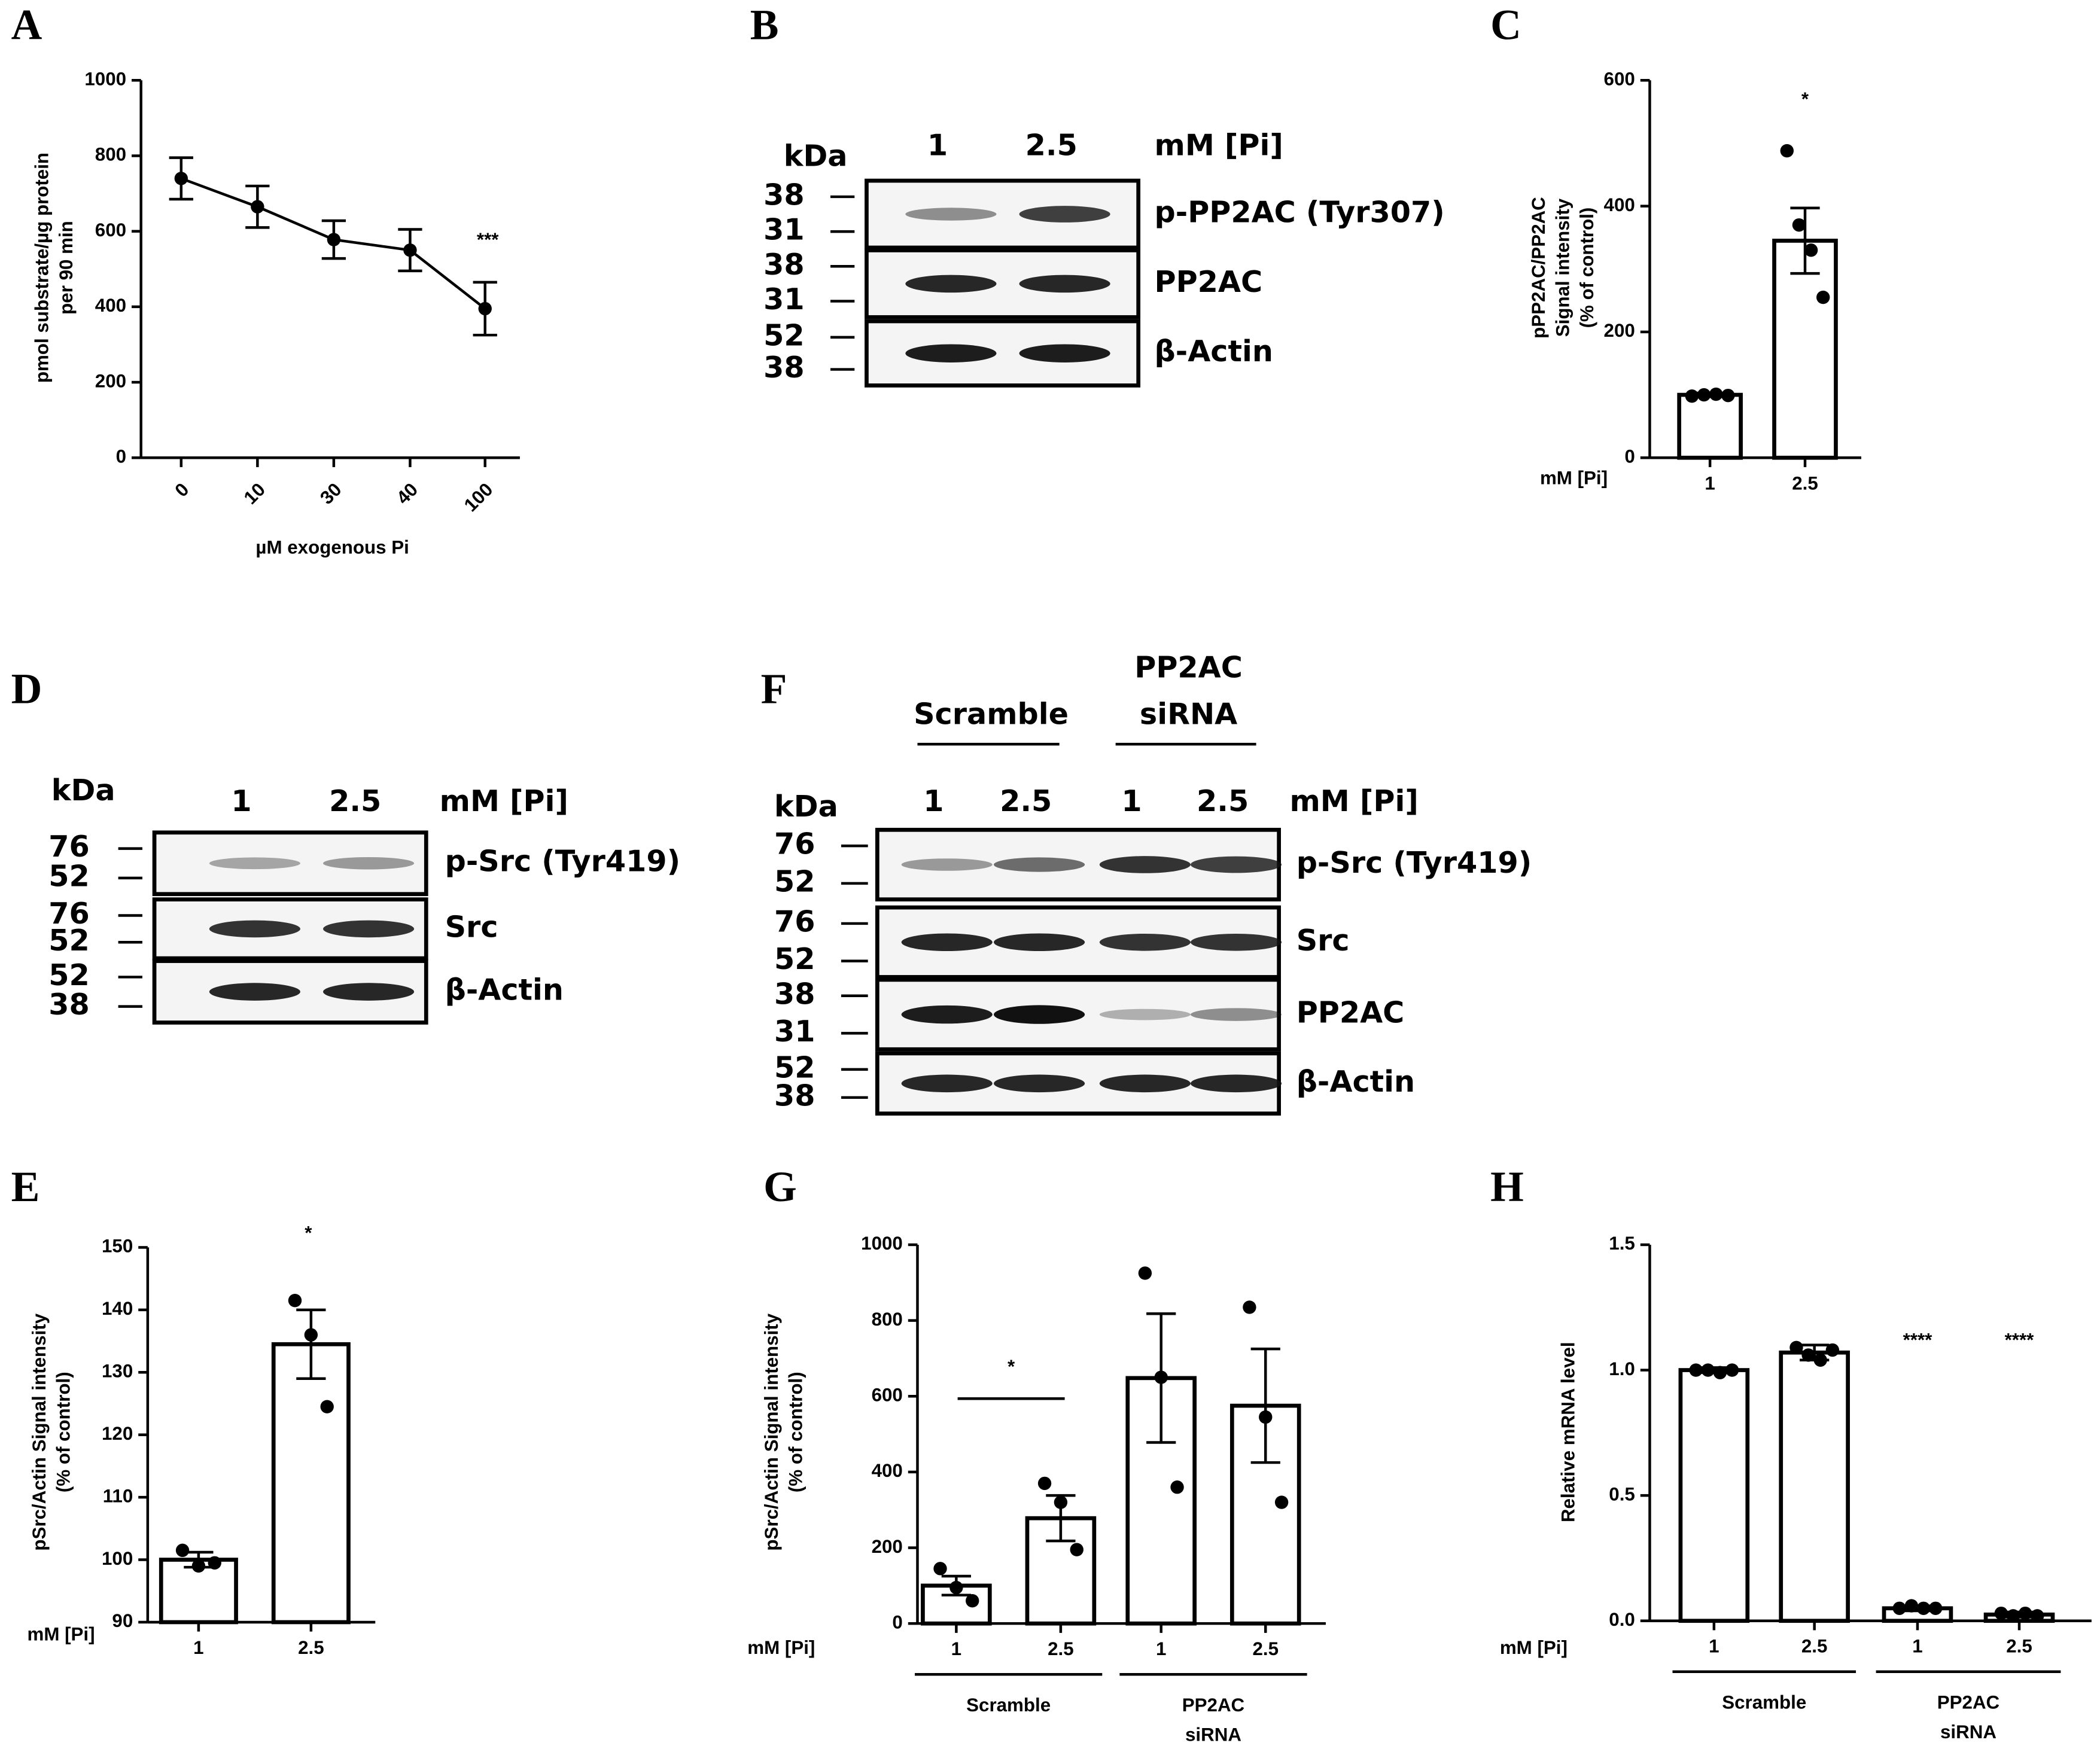  Describe the element at coordinates (1300, 212) in the screenshot. I see `row-label: p-PP2AC (Tyr307)` at that location.